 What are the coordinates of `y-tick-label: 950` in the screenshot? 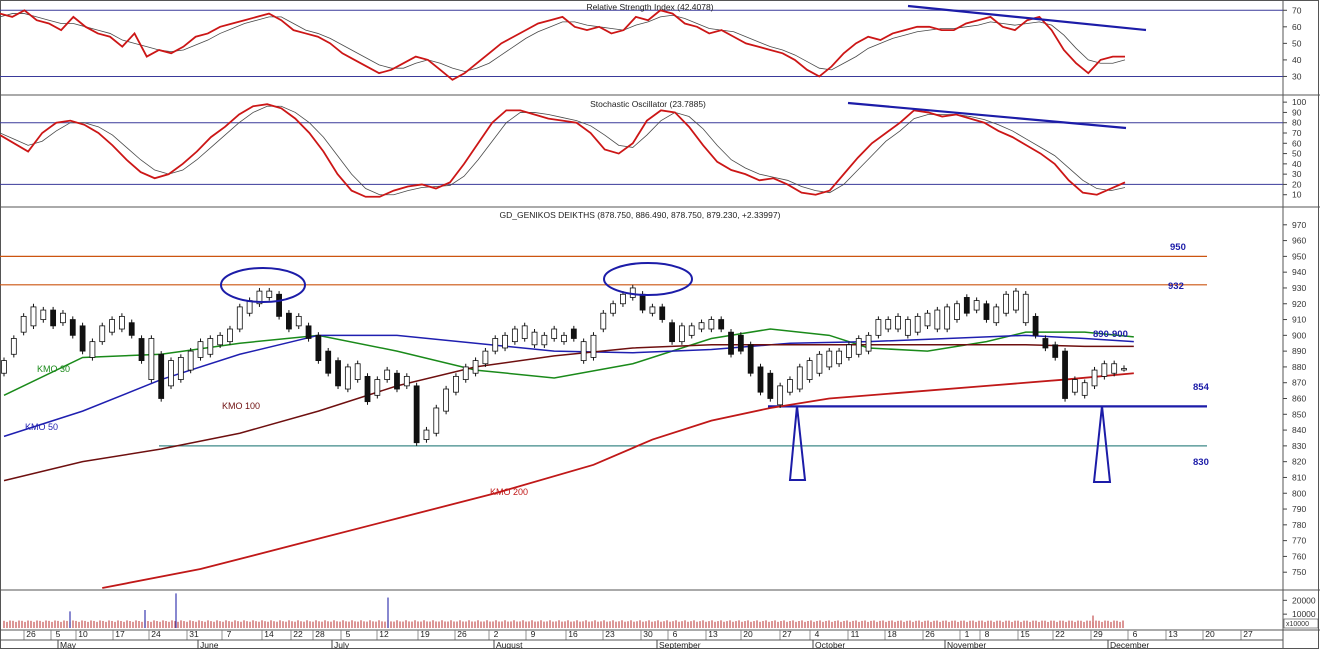 It's located at (1299, 256).